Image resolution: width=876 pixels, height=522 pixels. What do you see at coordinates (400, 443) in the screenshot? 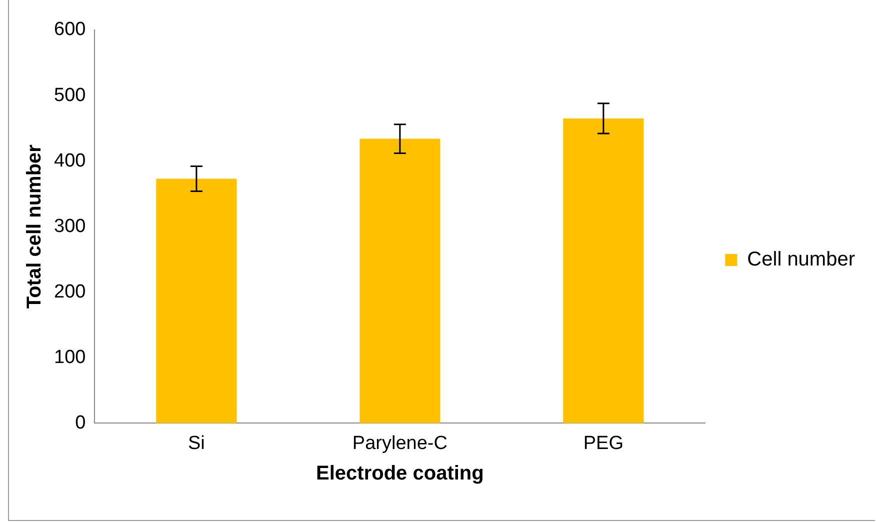
I see `x-tick-label: Parylene-C` at bounding box center [400, 443].